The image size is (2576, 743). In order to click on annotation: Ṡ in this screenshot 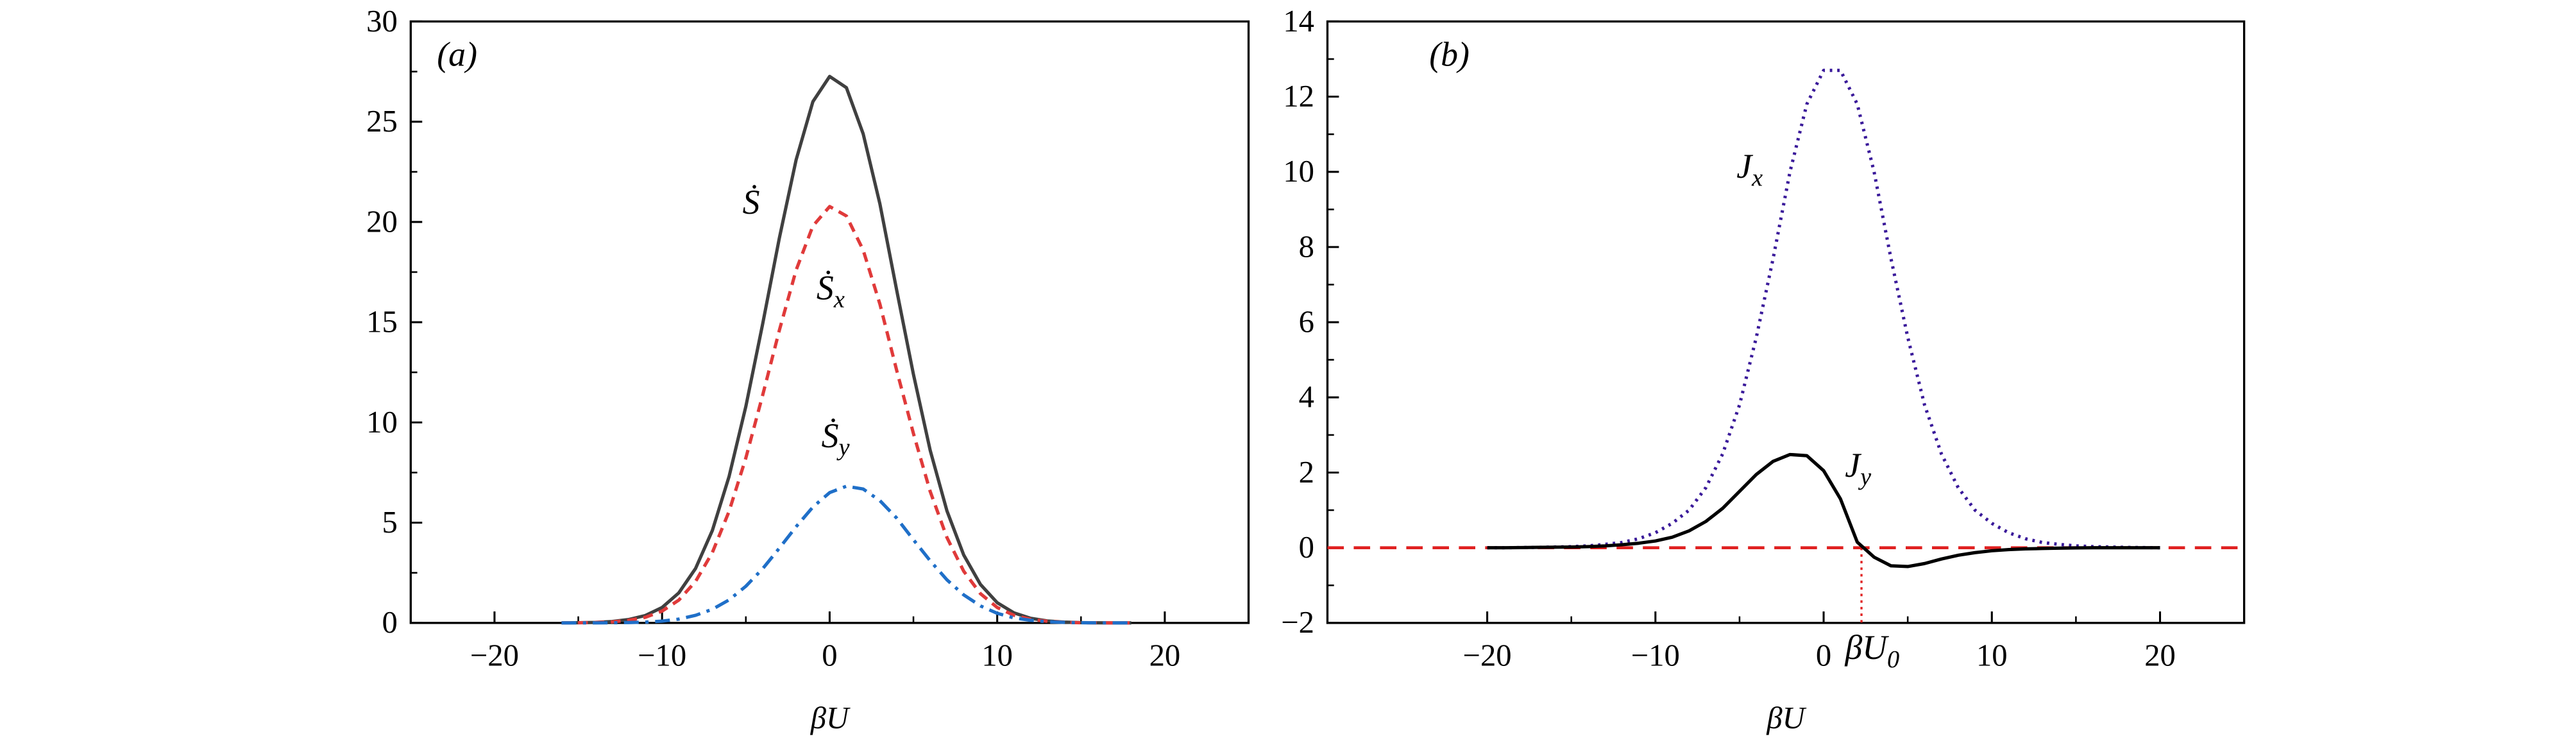, I will do `click(751, 202)`.